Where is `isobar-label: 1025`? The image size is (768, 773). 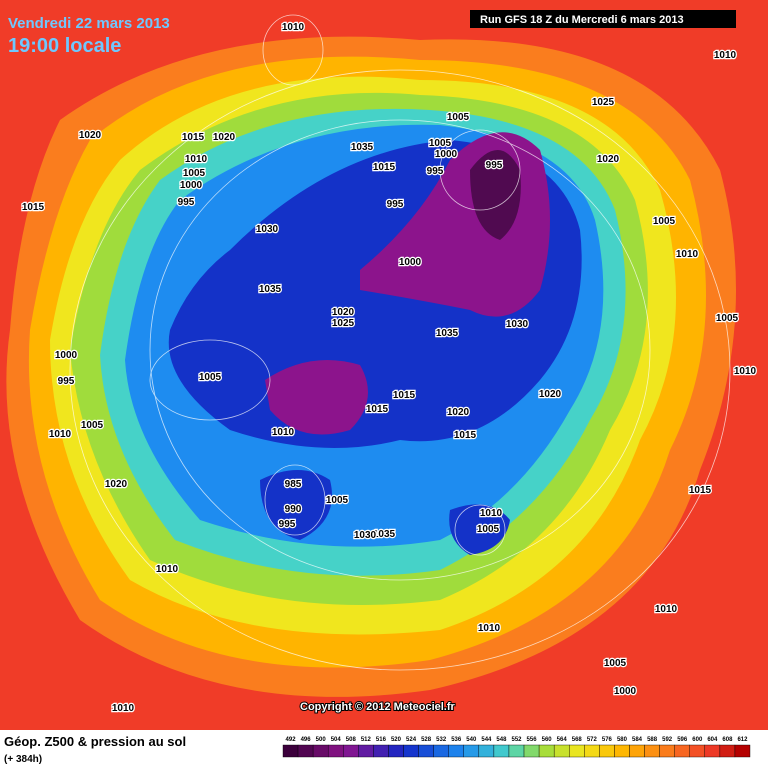
isobar-label: 1025 is located at coordinates (603, 102).